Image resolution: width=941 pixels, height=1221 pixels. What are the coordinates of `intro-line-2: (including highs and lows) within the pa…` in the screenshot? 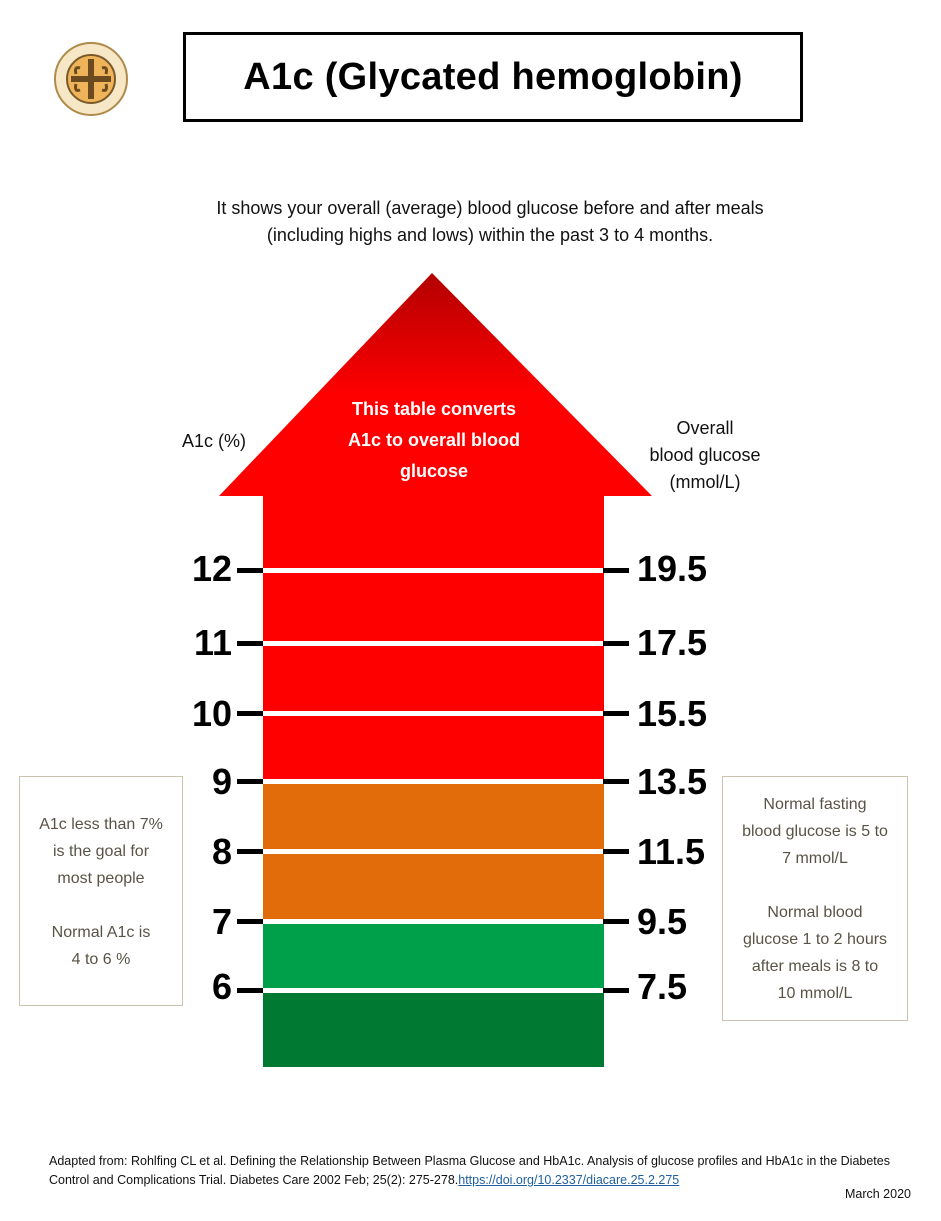 It's located at (490, 235).